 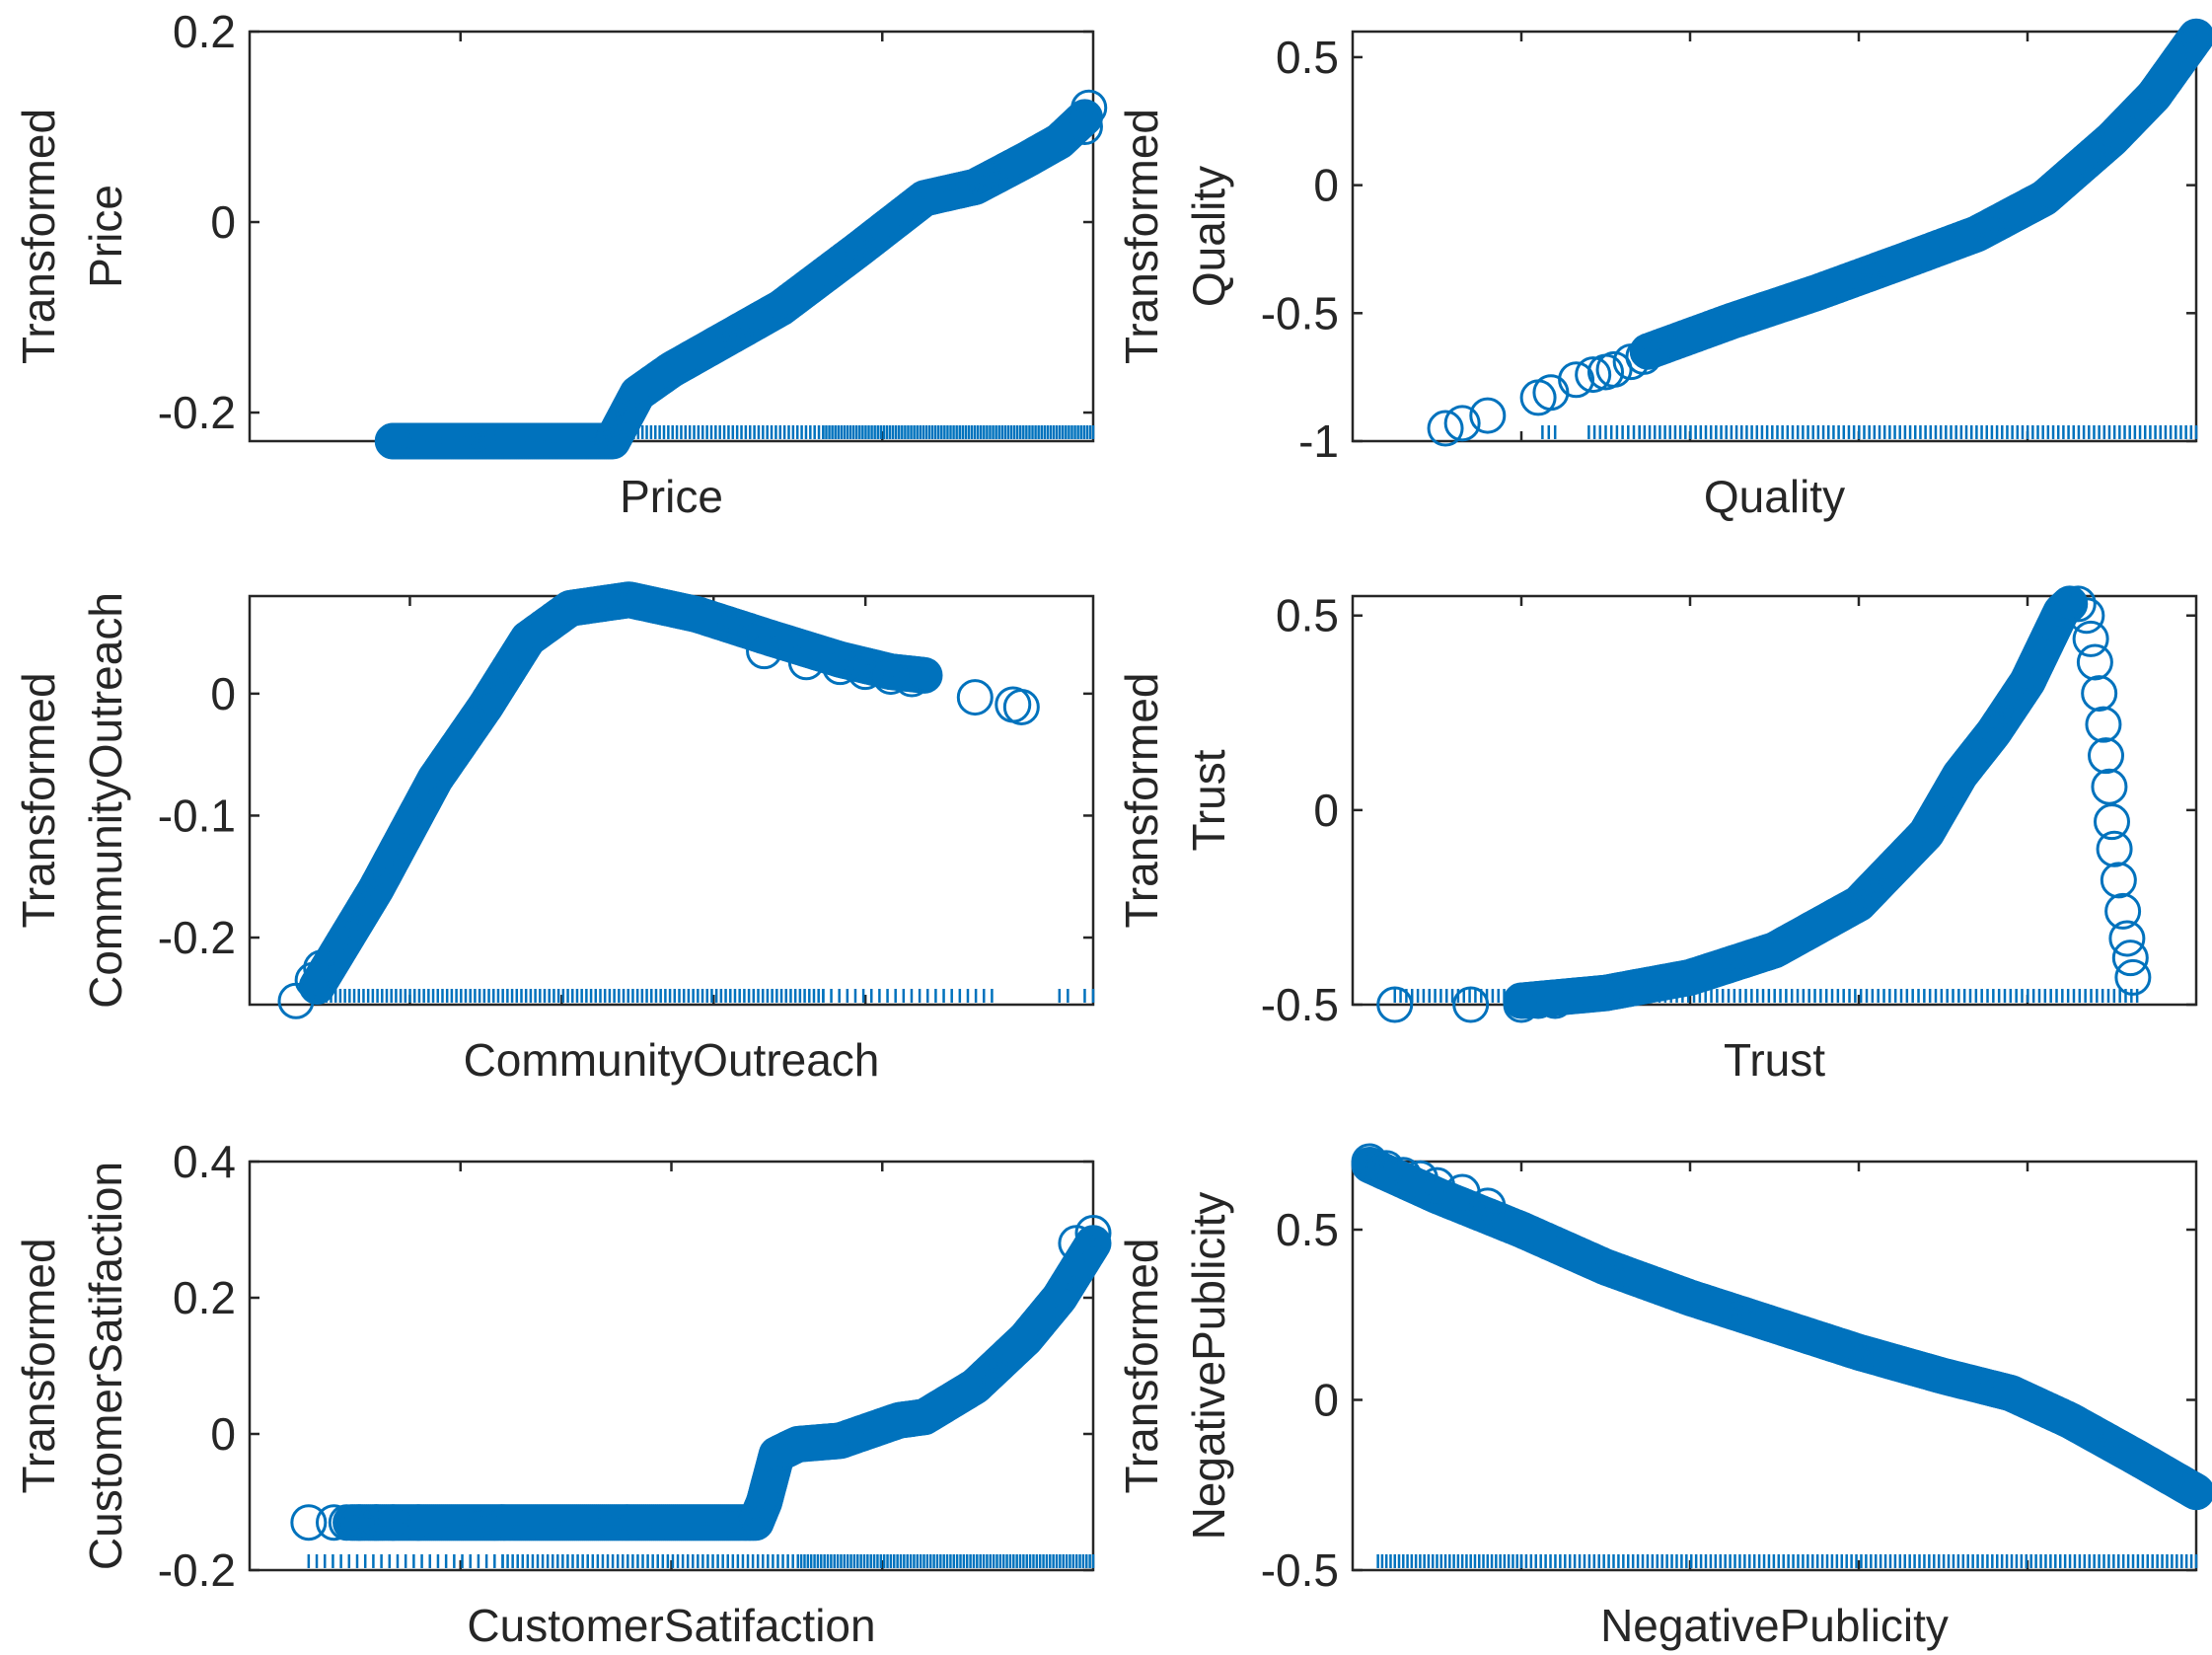 I want to click on x-axis-label: CommunityOutreach, so click(x=672, y=1060).